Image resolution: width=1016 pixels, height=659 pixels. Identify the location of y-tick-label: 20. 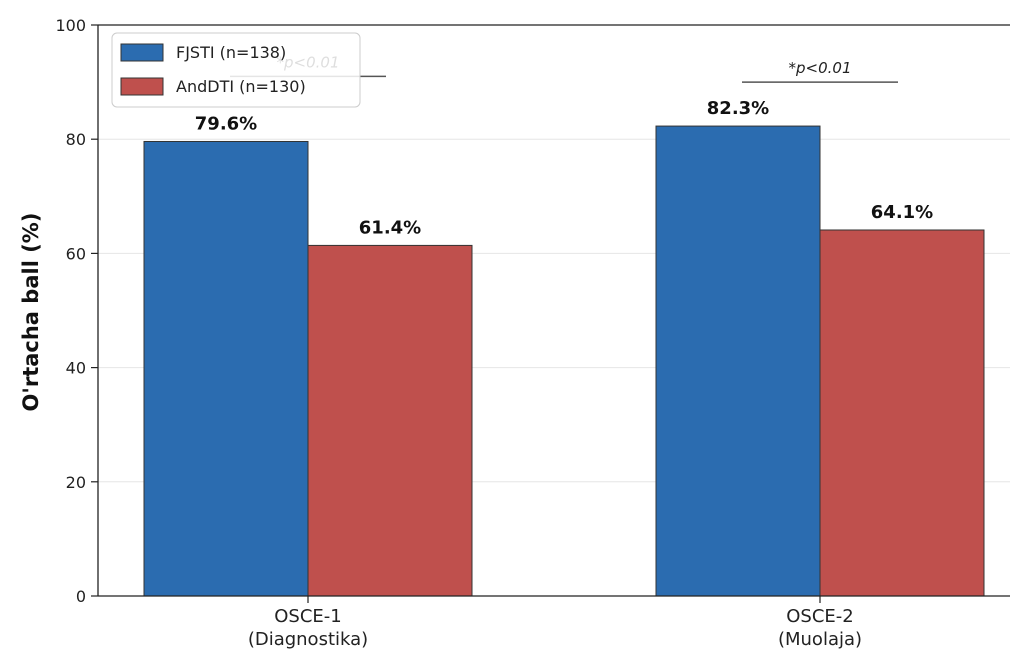
(76, 482).